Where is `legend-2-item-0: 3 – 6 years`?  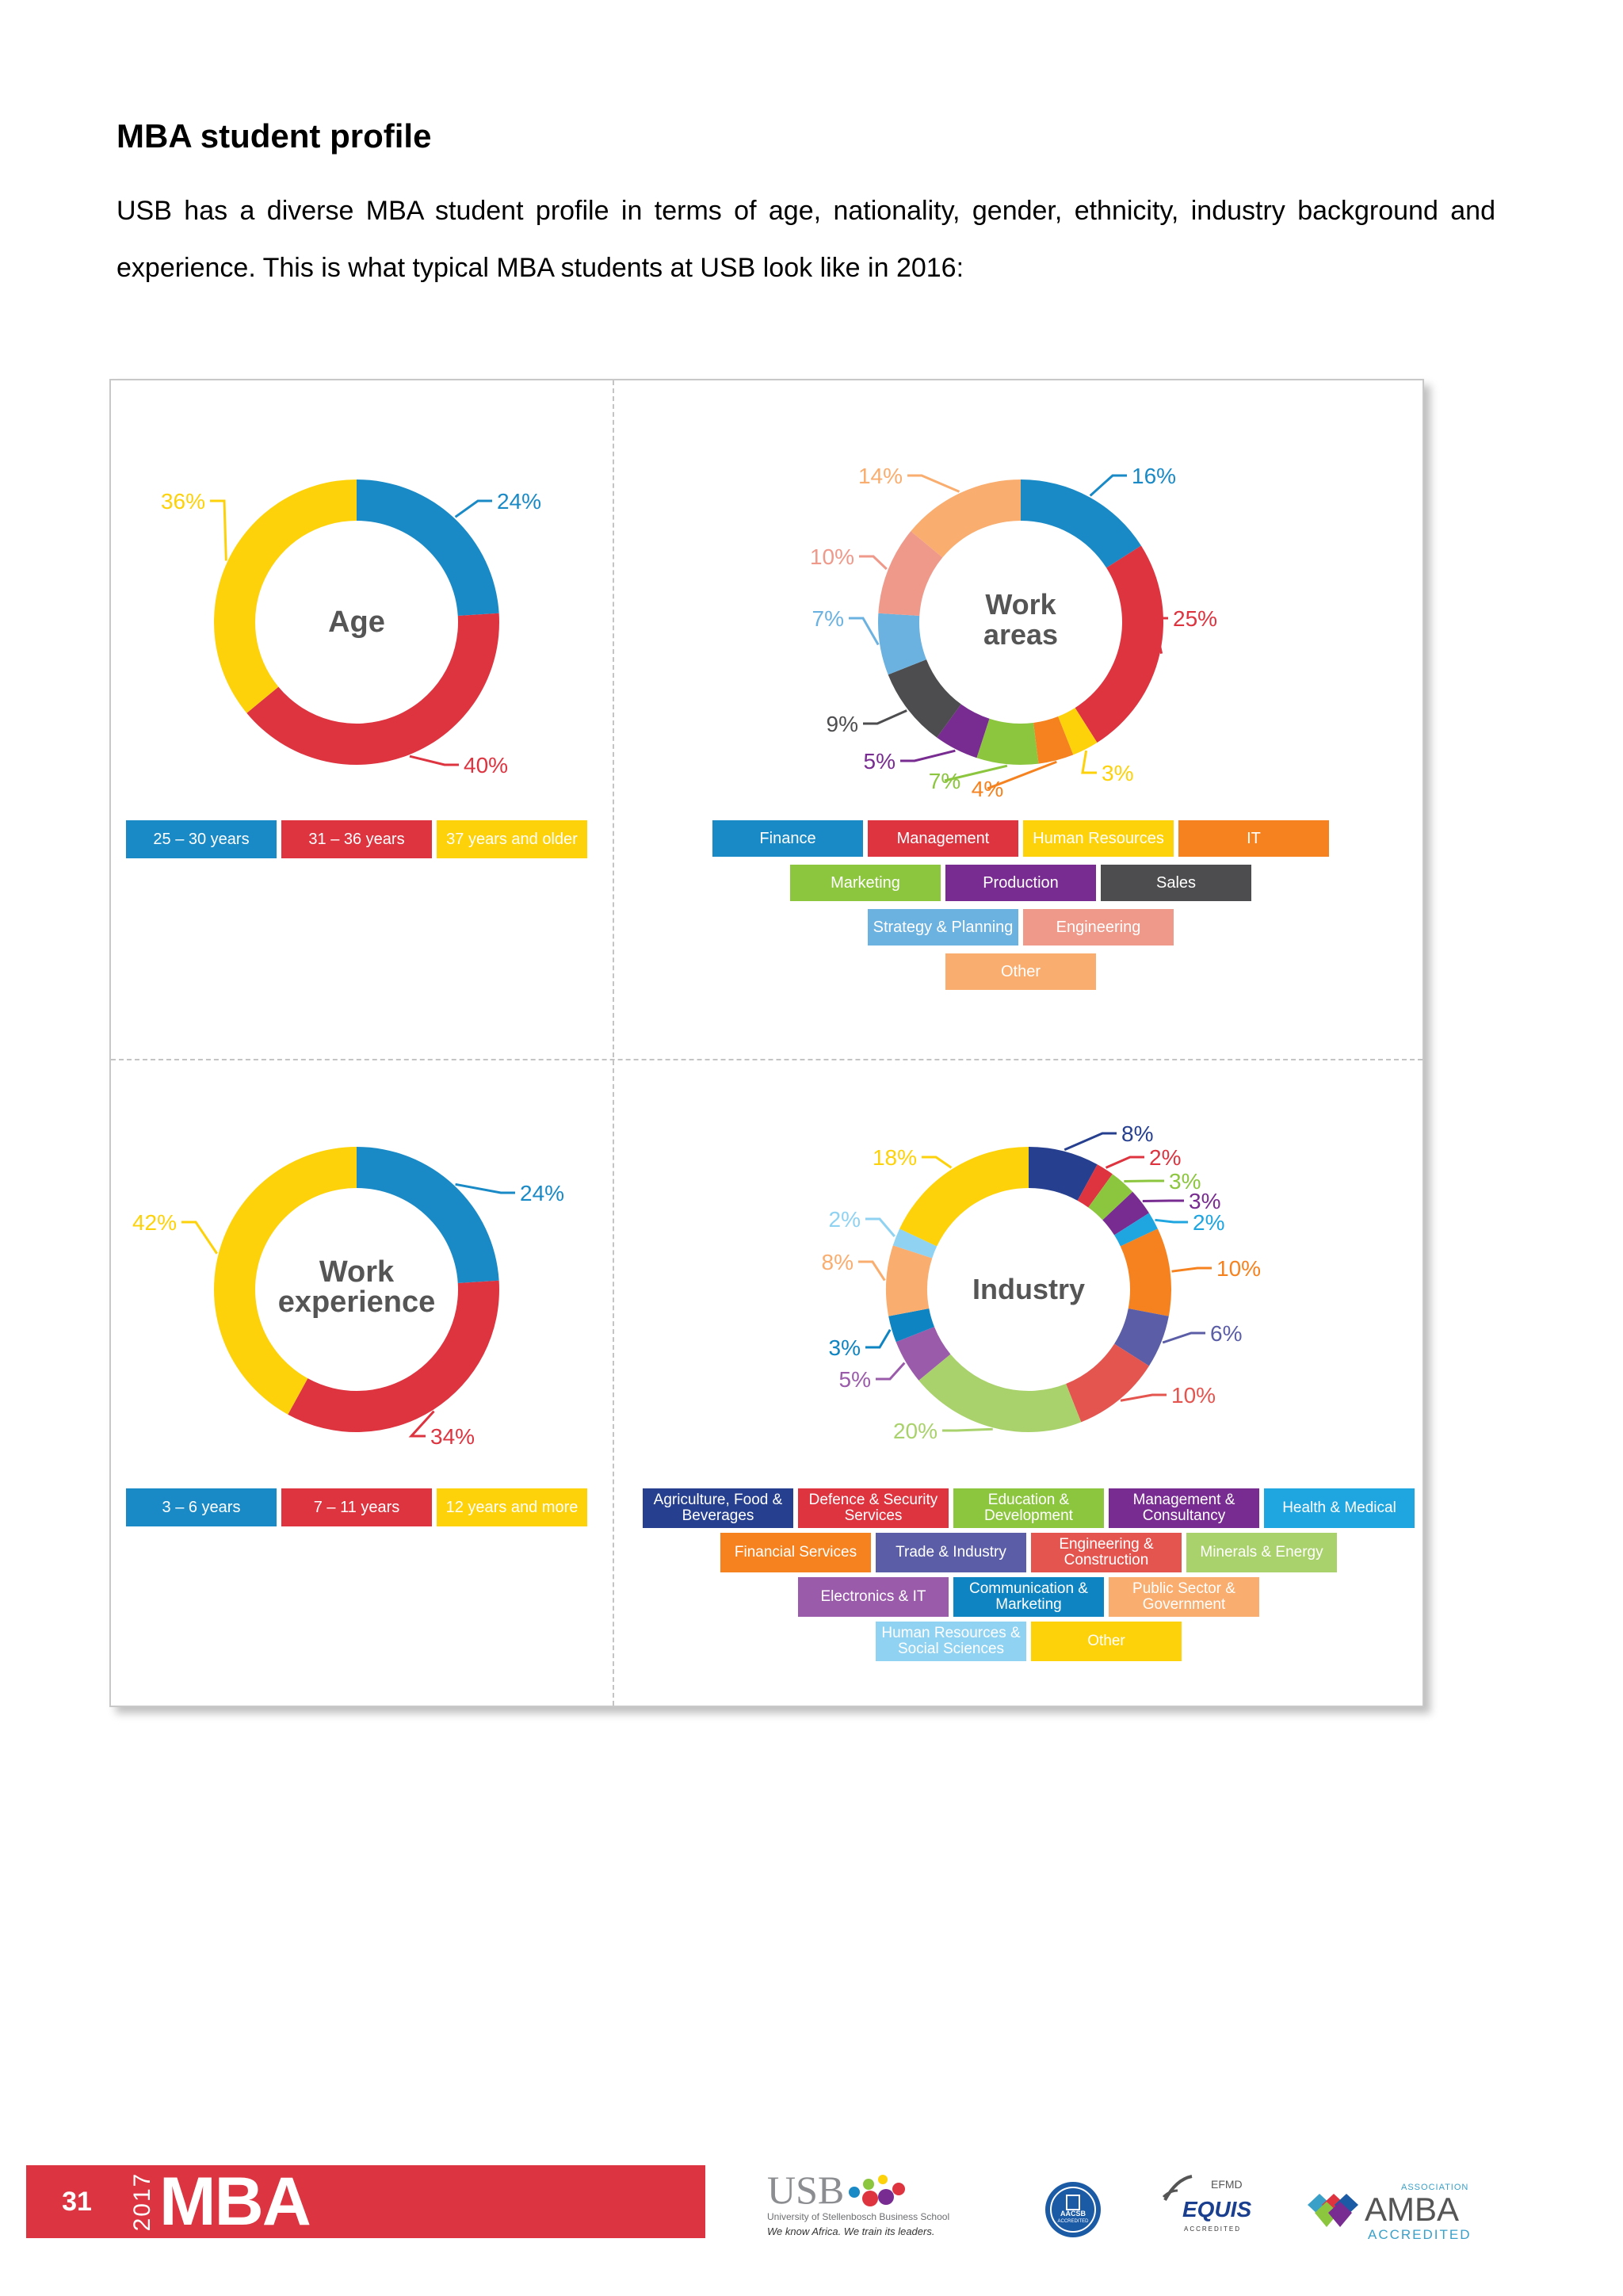 legend-2-item-0: 3 – 6 years is located at coordinates (201, 1507).